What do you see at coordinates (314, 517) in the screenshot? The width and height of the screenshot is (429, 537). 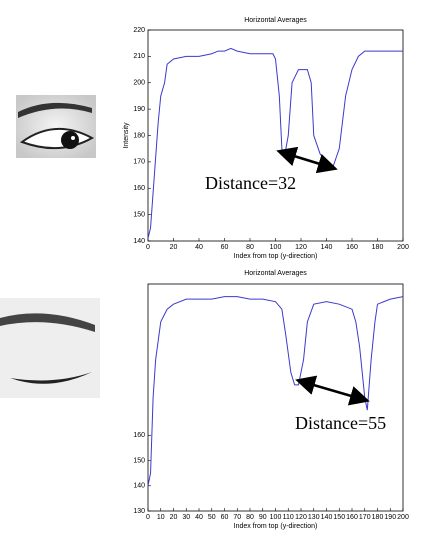 I see `x-tick-label: 130` at bounding box center [314, 517].